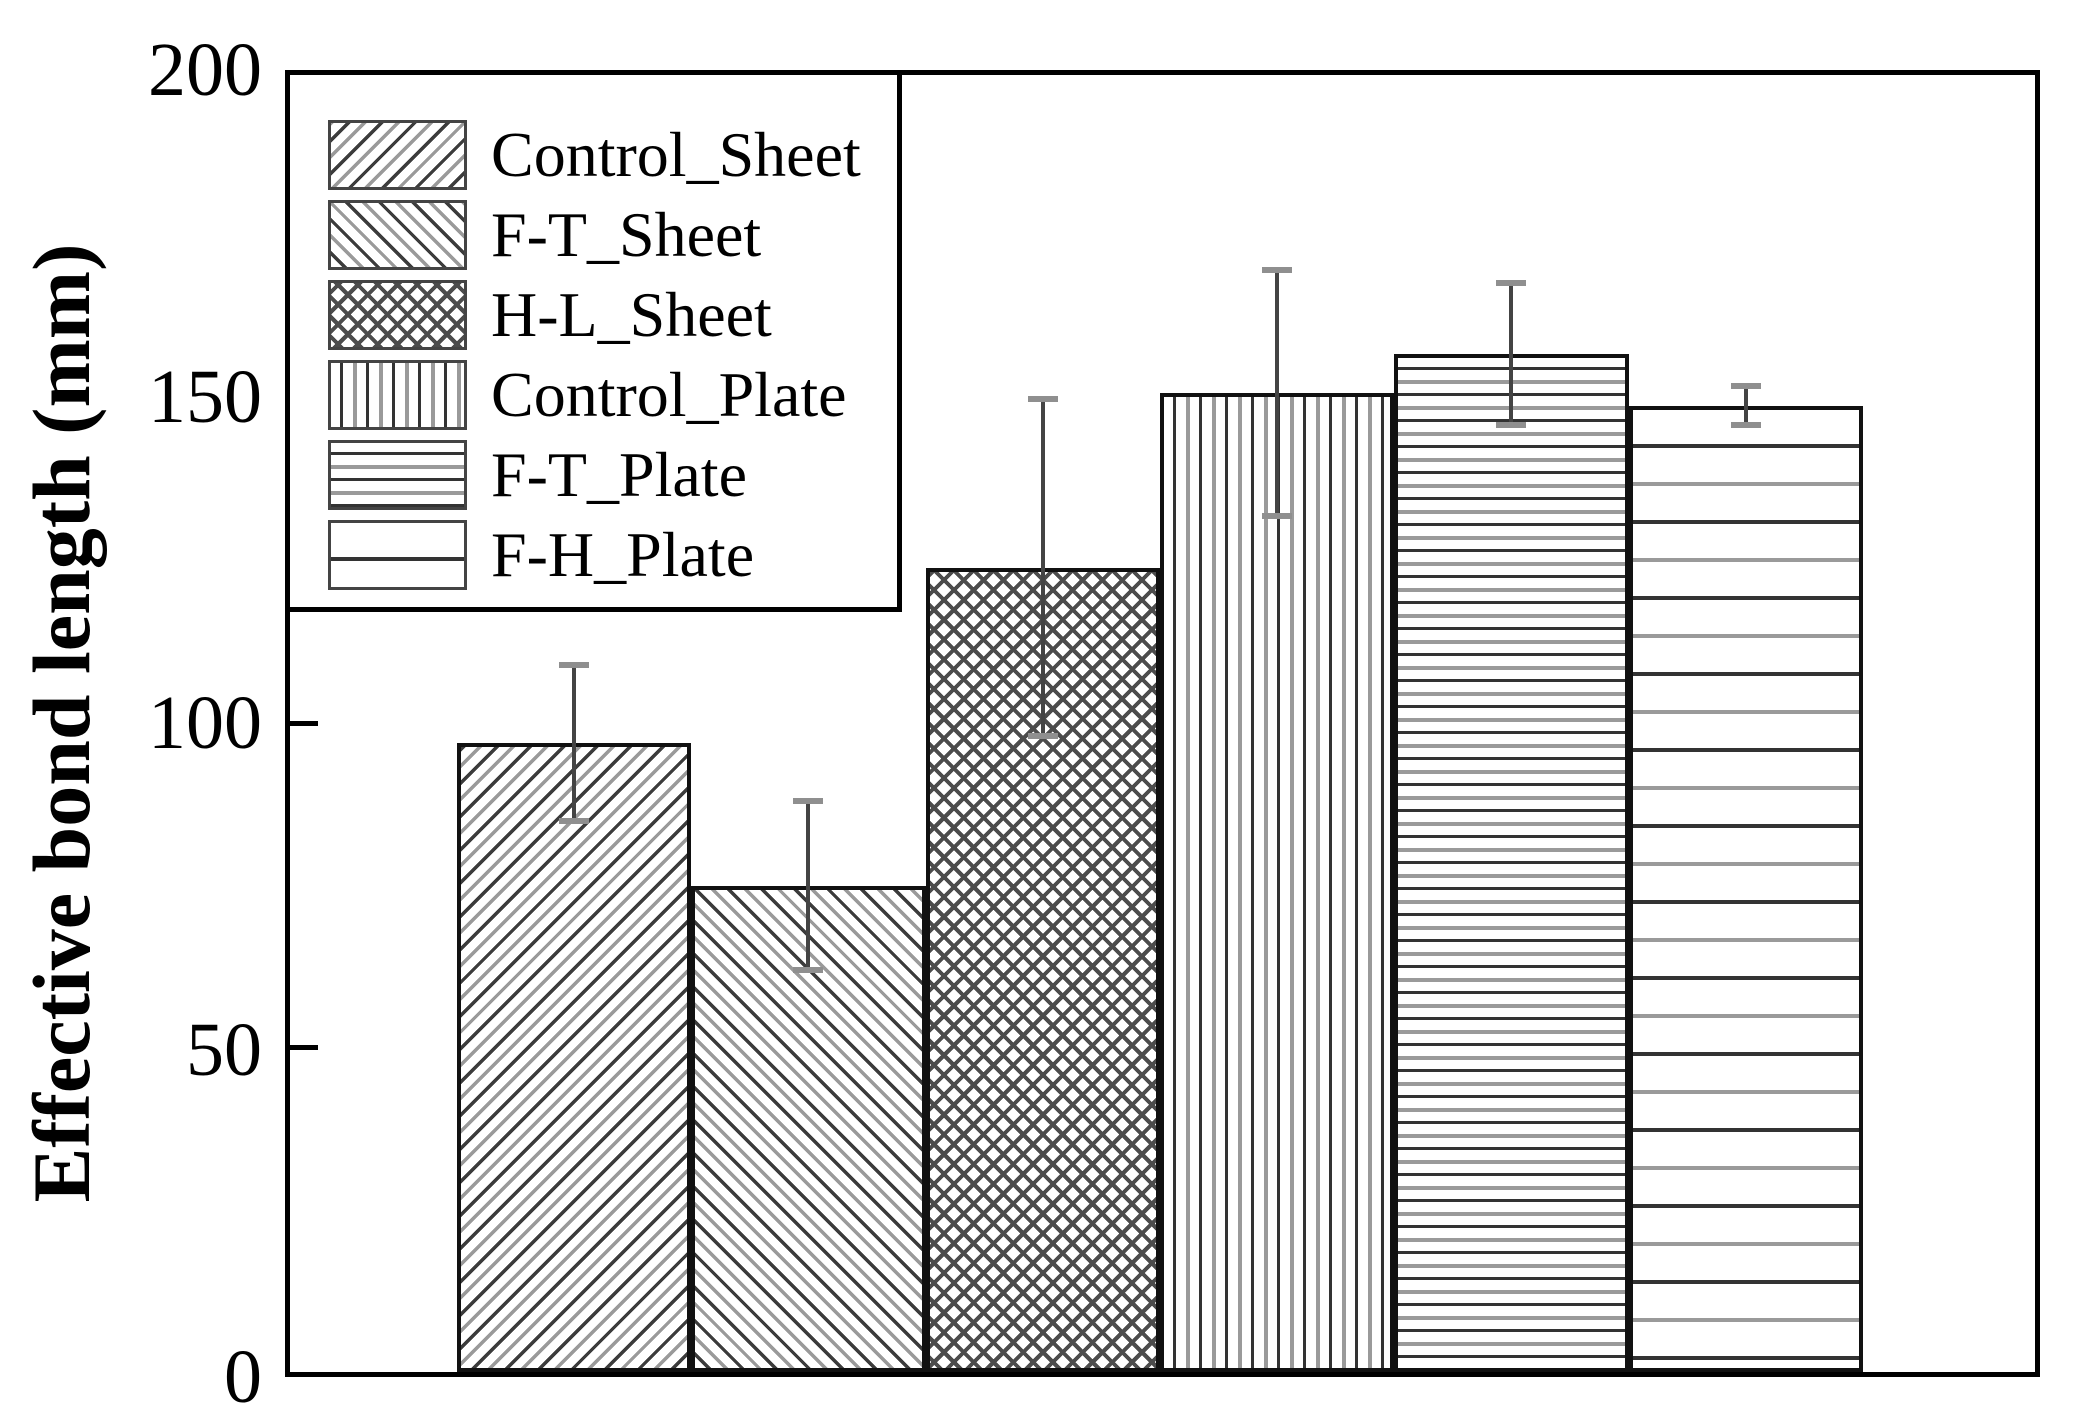 The image size is (2079, 1423). What do you see at coordinates (1277, 882) in the screenshot?
I see `bar-Control_Plate` at bounding box center [1277, 882].